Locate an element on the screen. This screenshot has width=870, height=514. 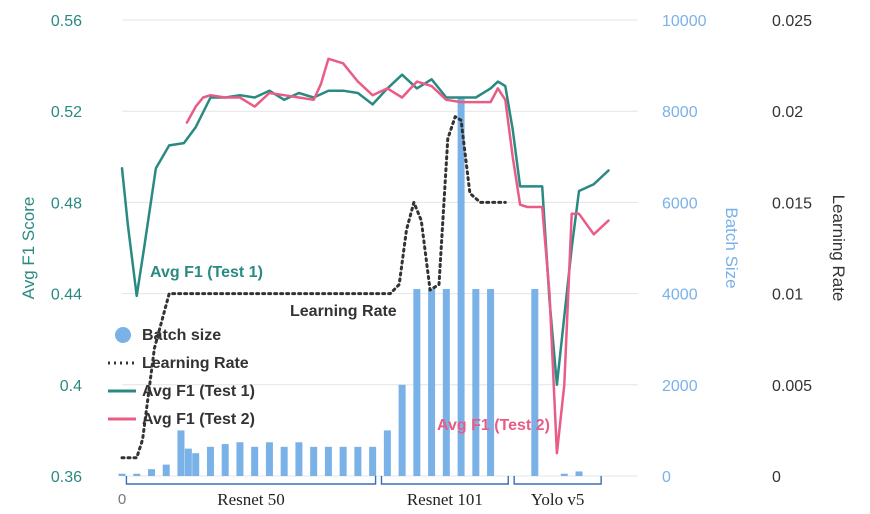
legend-dot-icon is located at coordinates (123, 335).